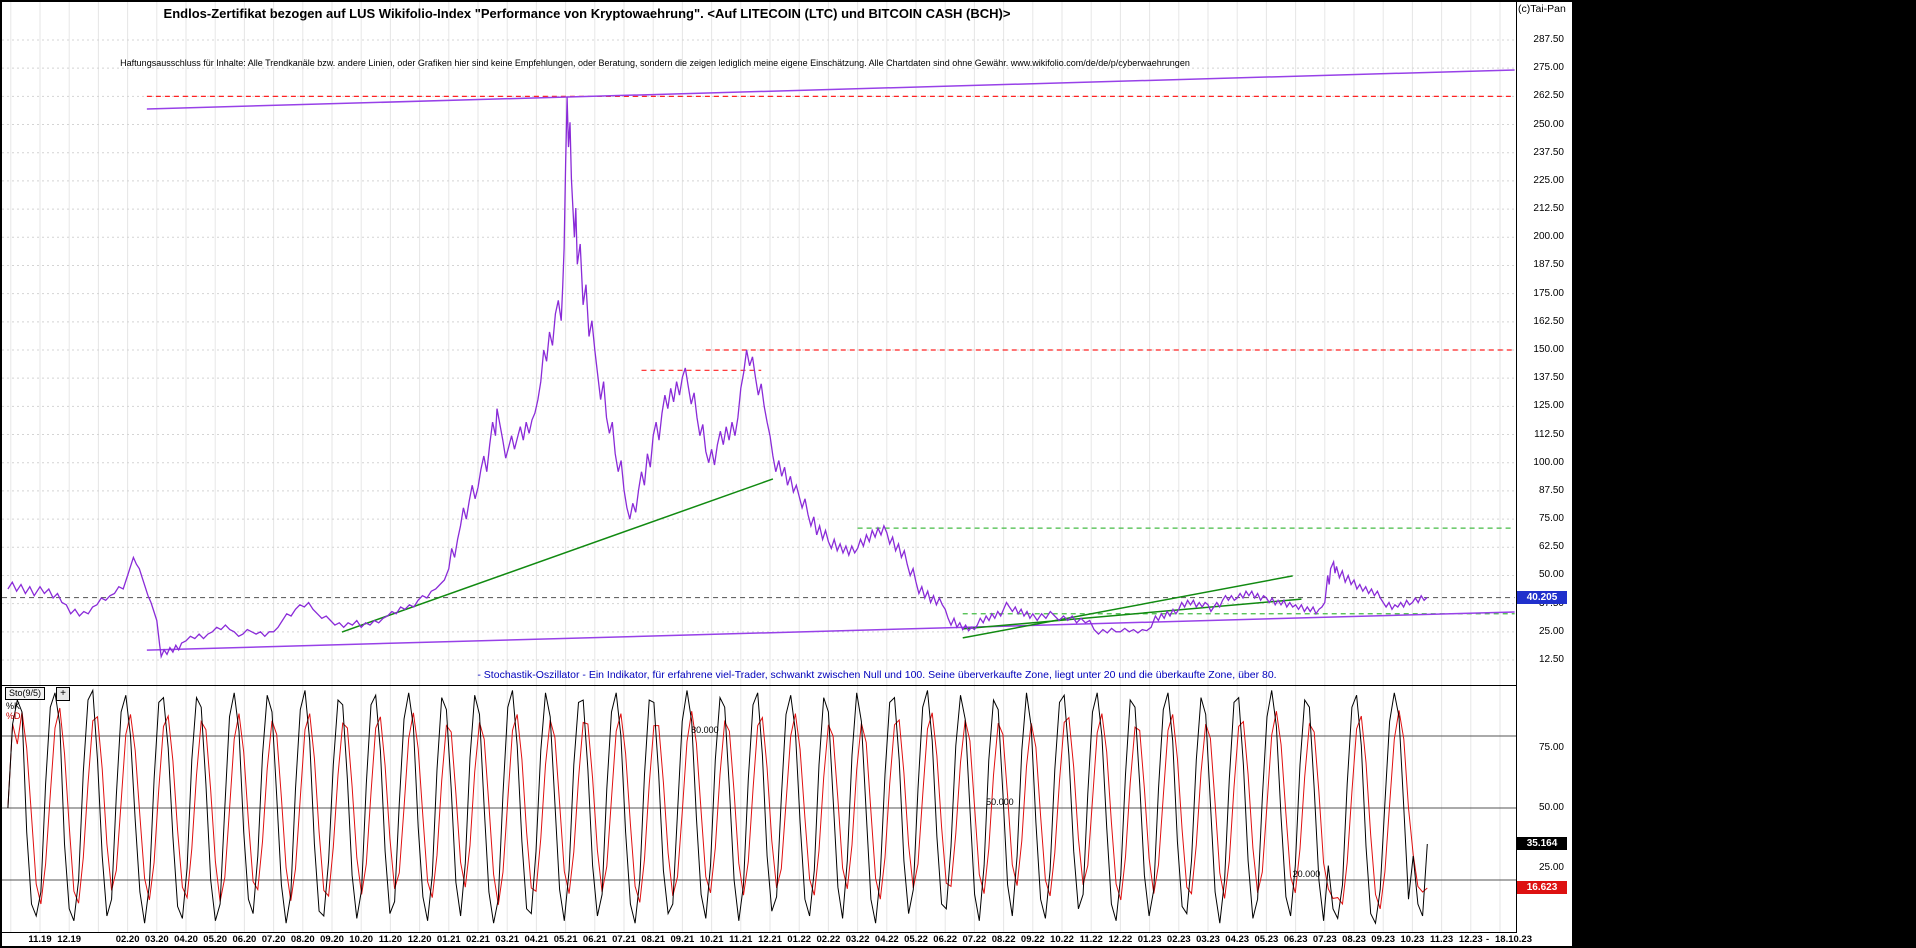  What do you see at coordinates (302, 939) in the screenshot?
I see `date-label: 08.20` at bounding box center [302, 939].